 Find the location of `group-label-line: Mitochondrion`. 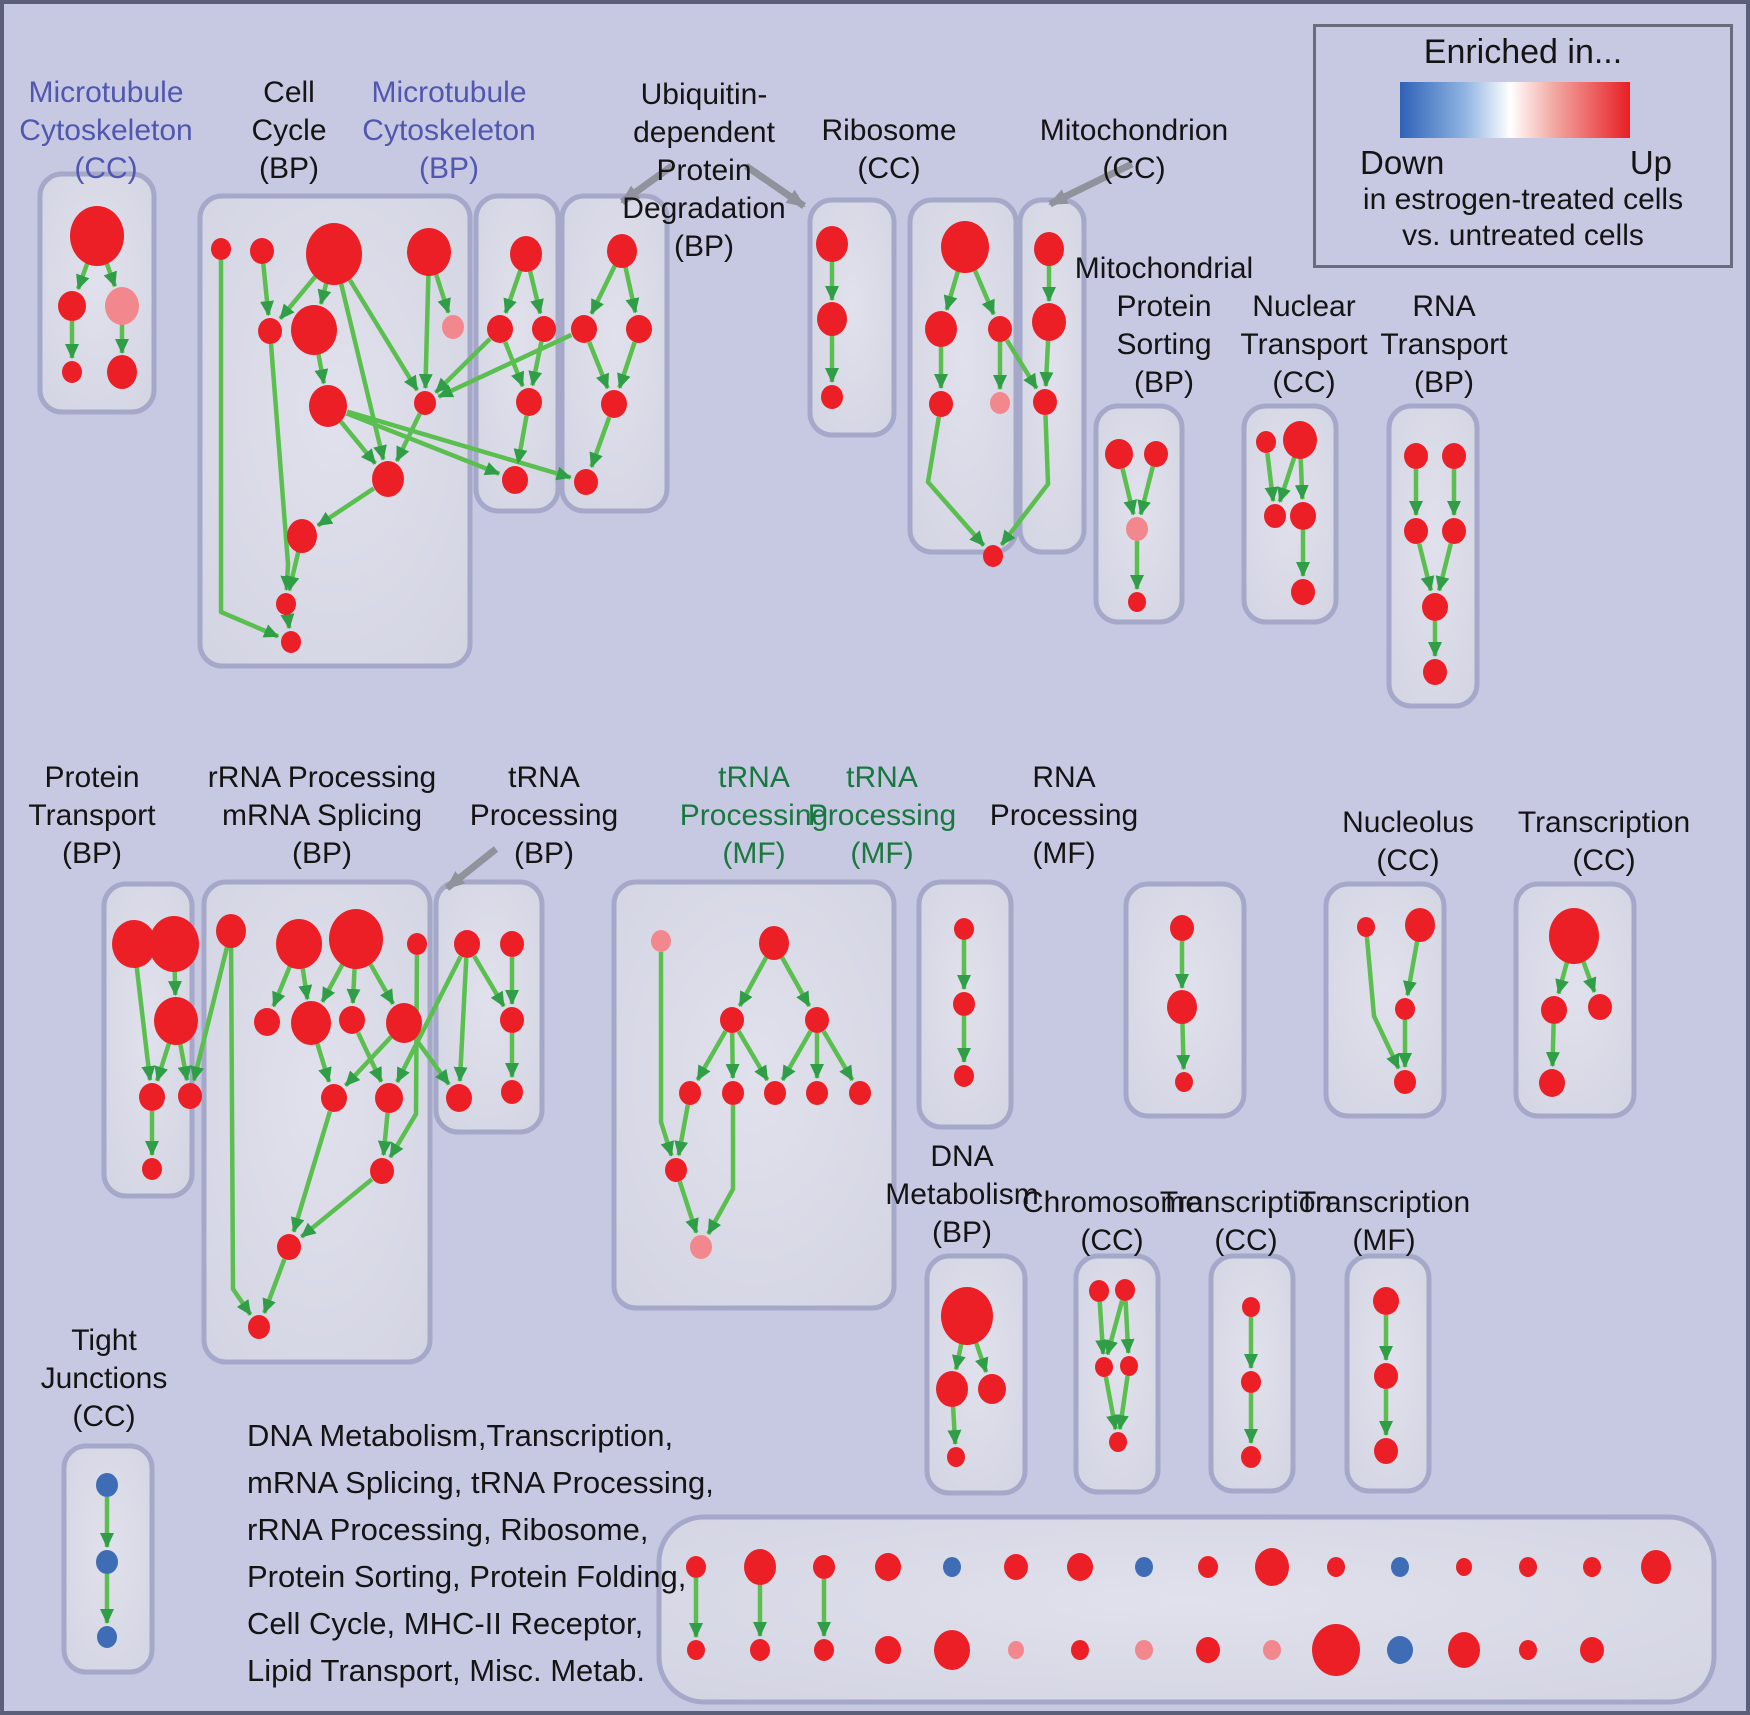

group-label-line: Mitochondrion is located at coordinates (1134, 130).